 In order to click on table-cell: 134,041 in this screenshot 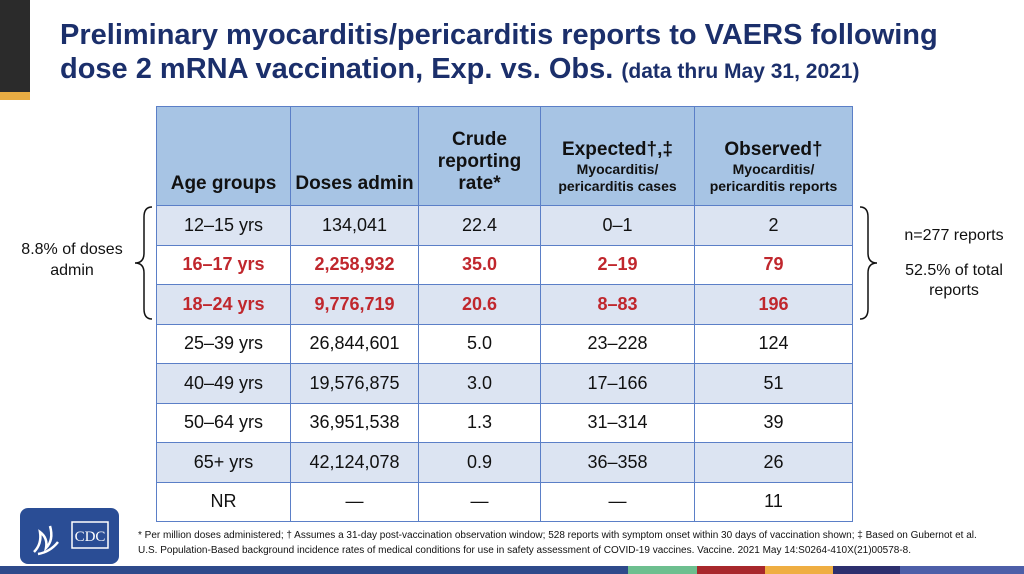, I will do `click(354, 225)`.